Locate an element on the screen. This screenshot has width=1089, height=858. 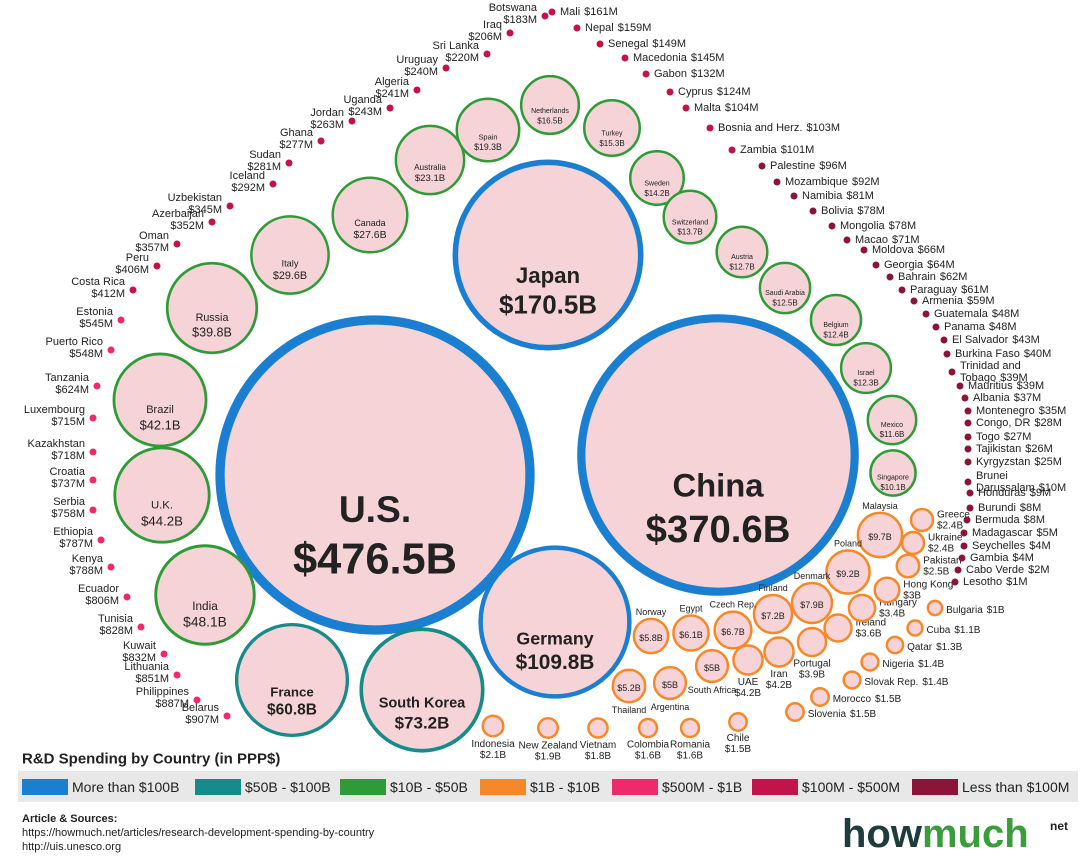
country-label: Nigeria $1.4B is located at coordinates (913, 664).